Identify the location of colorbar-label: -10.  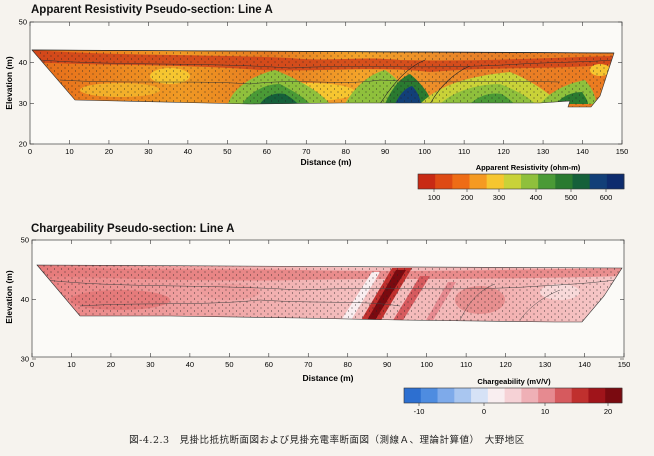
(419, 411).